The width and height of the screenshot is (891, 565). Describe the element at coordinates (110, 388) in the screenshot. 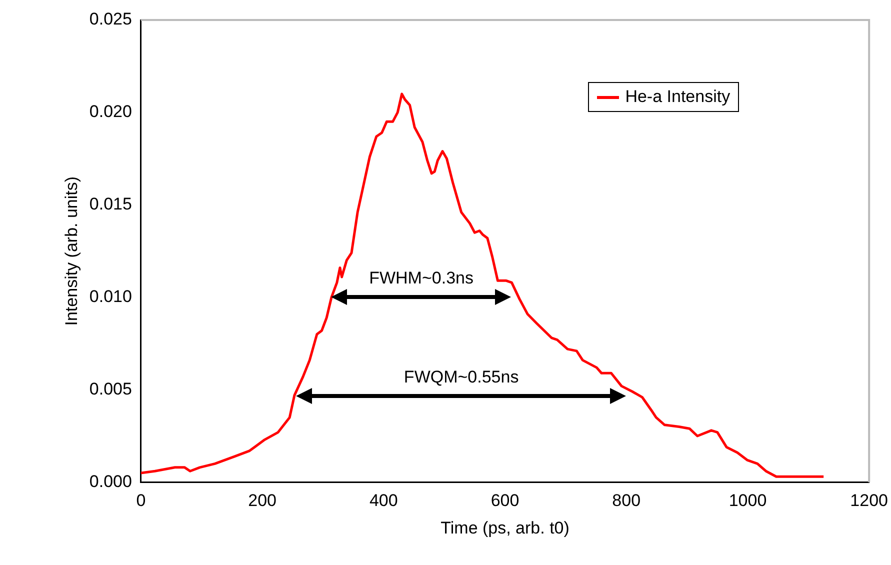

I see `y-tick-label: 0.005` at that location.